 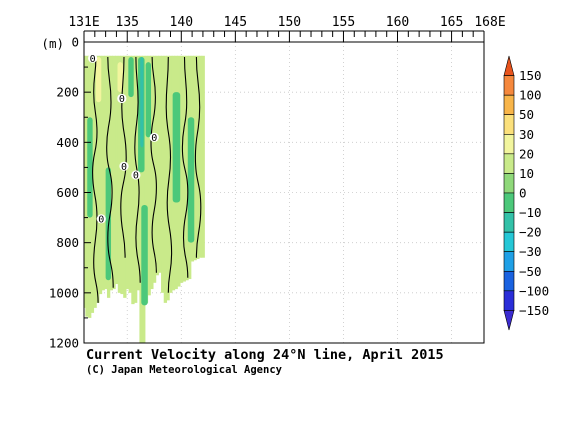 What do you see at coordinates (530, 232) in the screenshot?
I see `colorbar-label: −20` at bounding box center [530, 232].